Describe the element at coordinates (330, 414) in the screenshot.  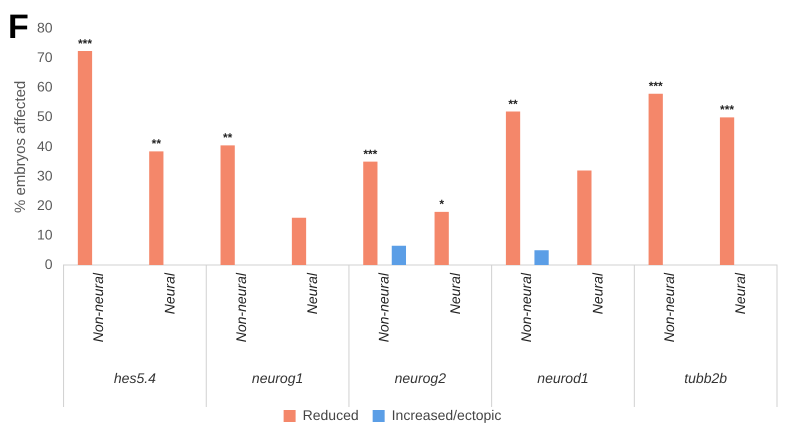
I see `legend-label: Reduced` at that location.